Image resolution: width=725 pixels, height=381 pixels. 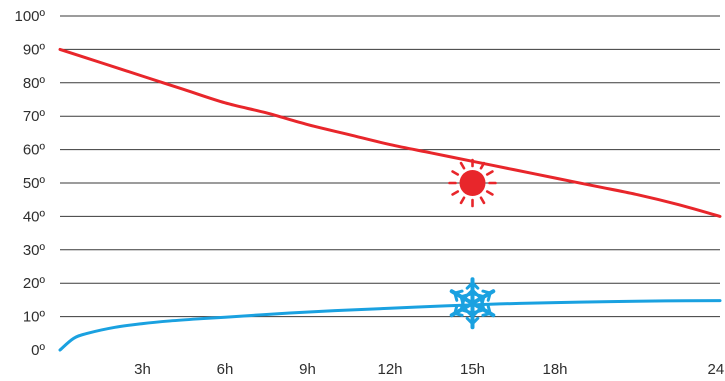 What do you see at coordinates (38, 350) in the screenshot?
I see `y-tick-label: 0º` at bounding box center [38, 350].